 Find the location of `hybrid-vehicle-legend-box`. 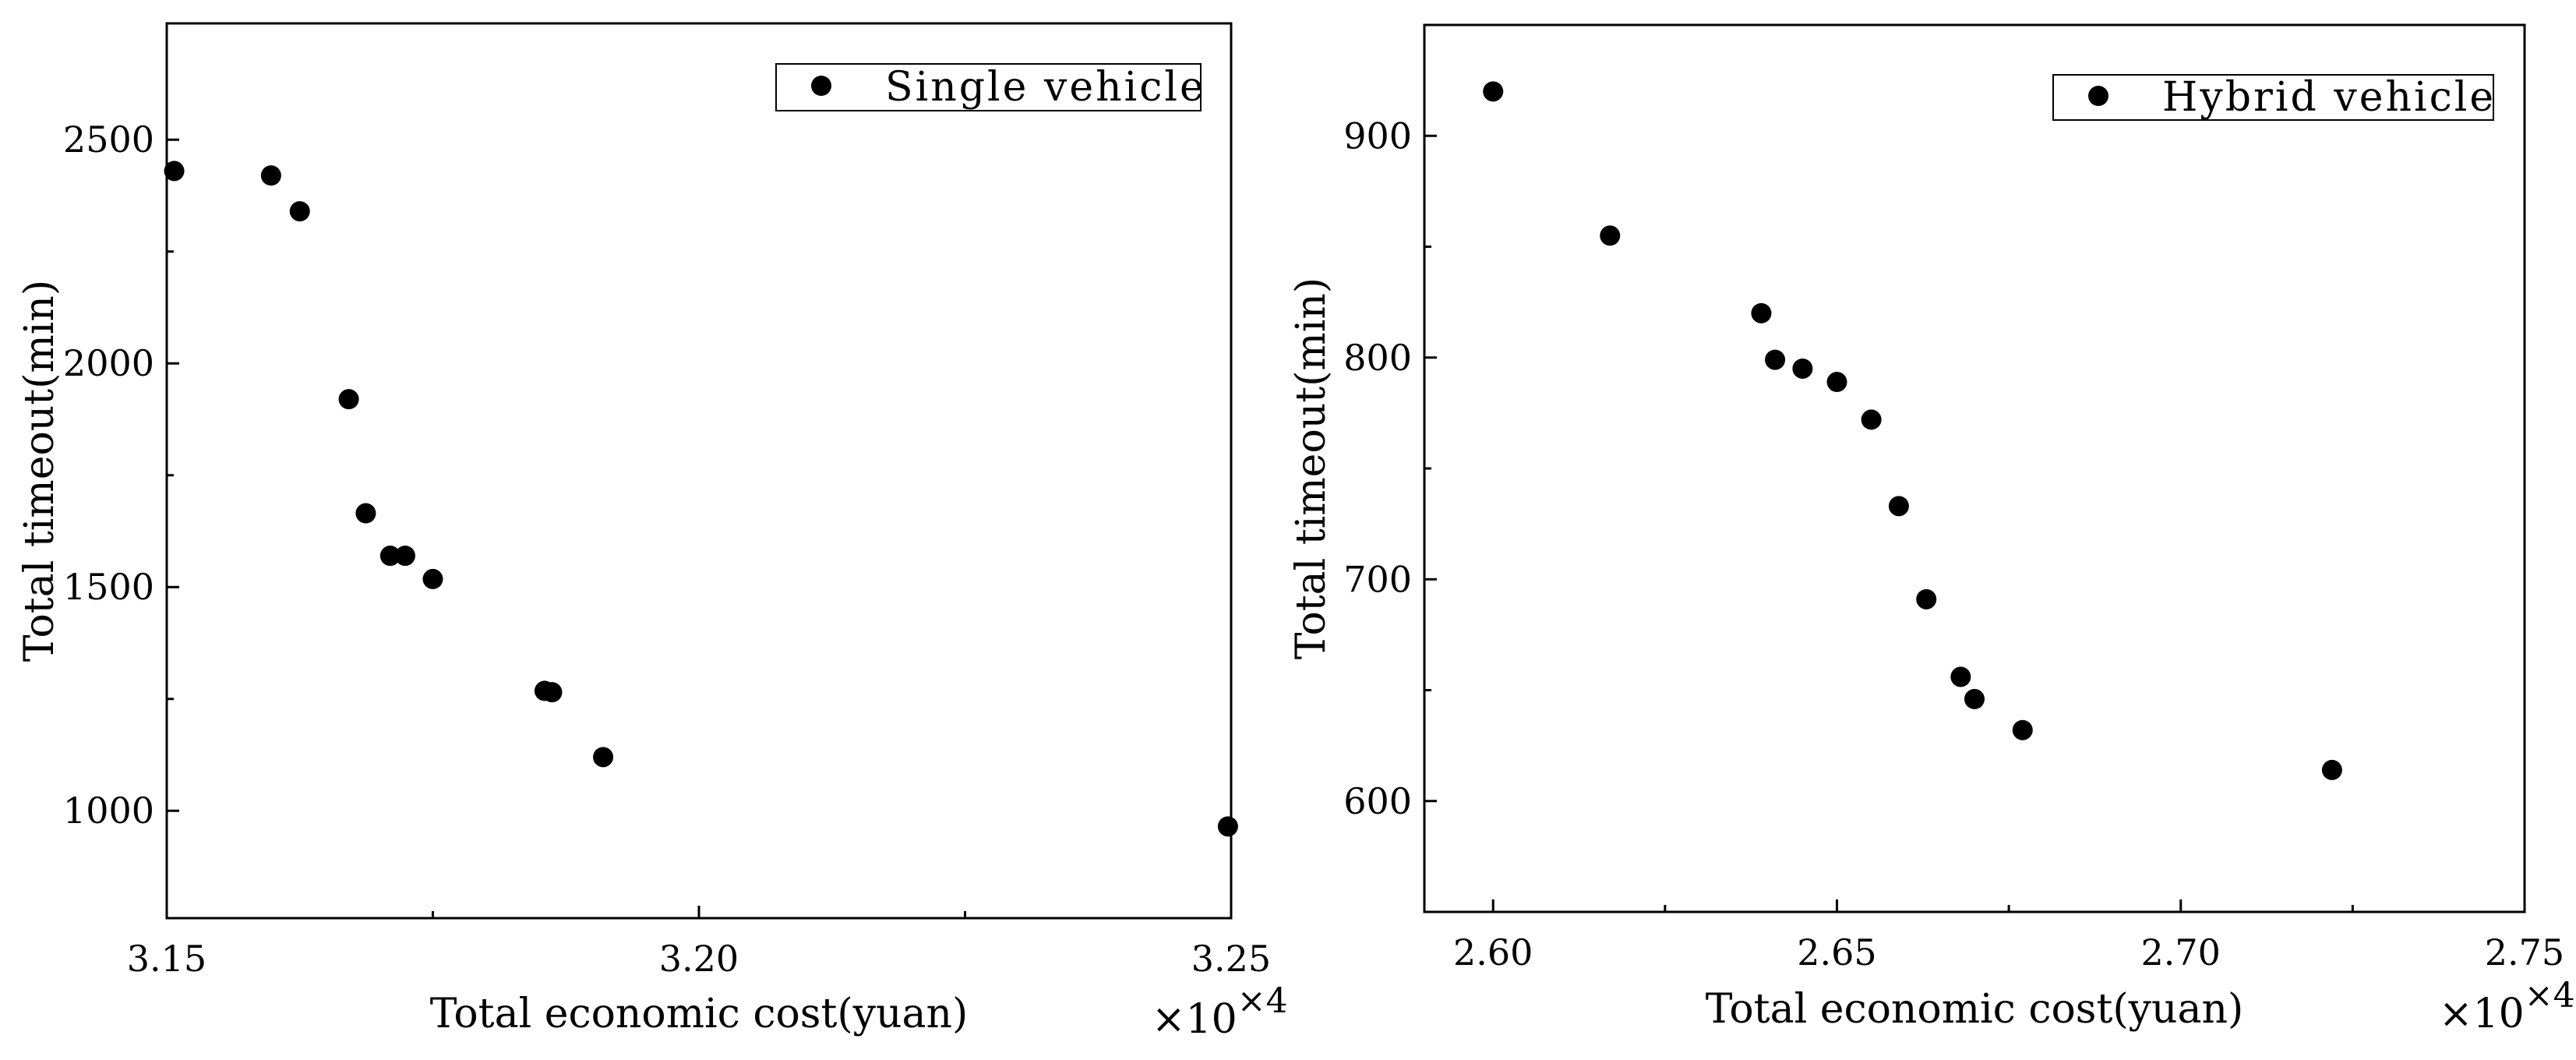

hybrid-vehicle-legend-box is located at coordinates (2273, 97).